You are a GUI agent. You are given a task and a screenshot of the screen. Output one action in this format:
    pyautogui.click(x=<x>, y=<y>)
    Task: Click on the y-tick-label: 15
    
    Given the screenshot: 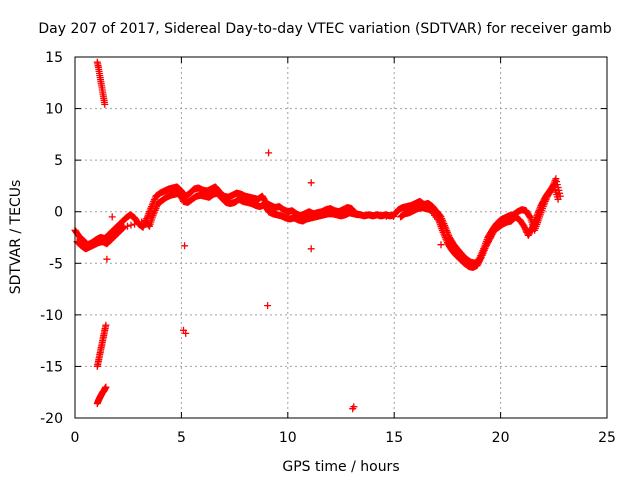 What is the action you would take?
    pyautogui.click(x=54, y=58)
    